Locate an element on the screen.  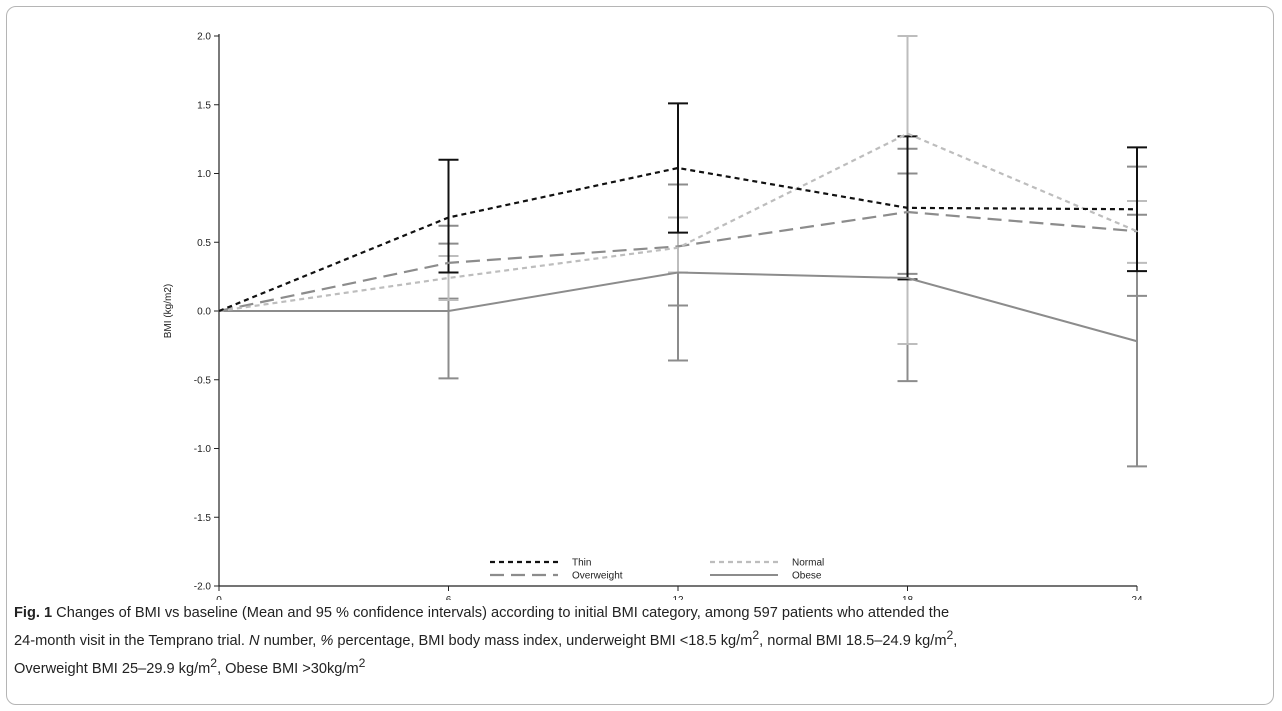
caption-sup-3: 2 is located at coordinates (214, 662).